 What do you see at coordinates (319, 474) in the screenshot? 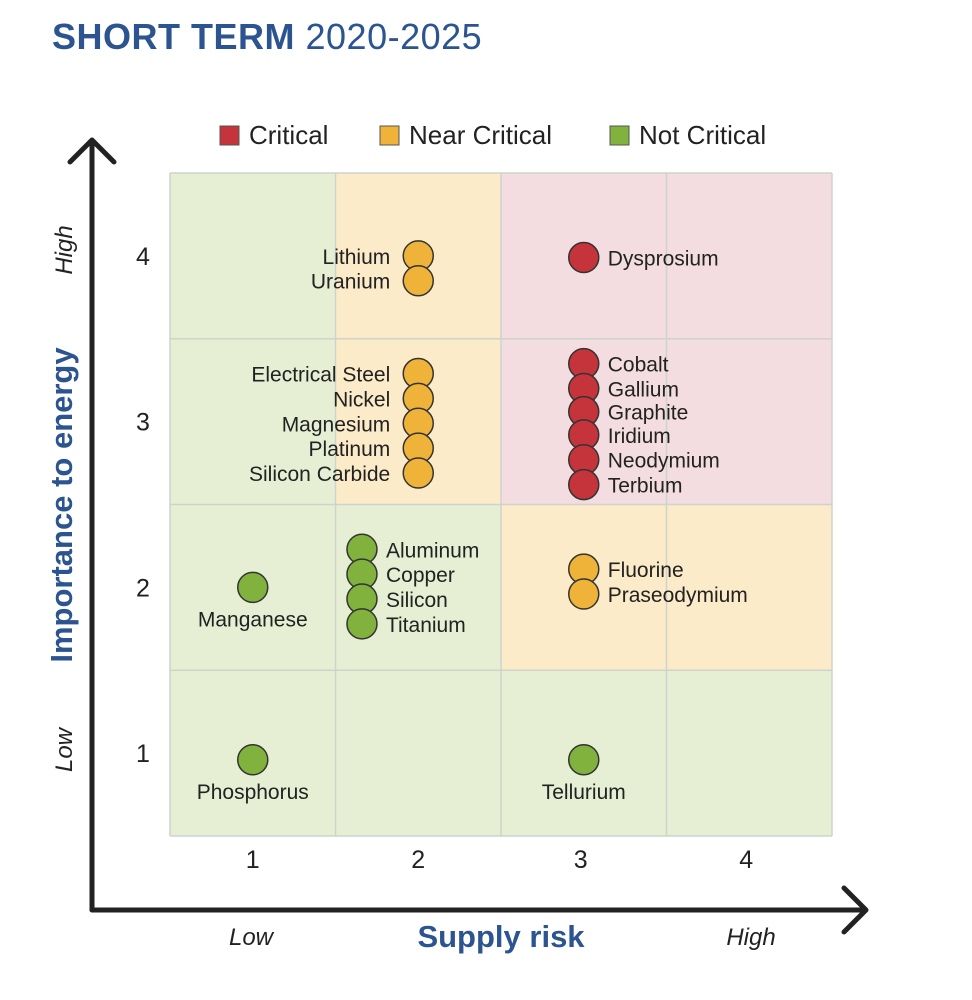
I see `point-label: Silicon Carbide` at bounding box center [319, 474].